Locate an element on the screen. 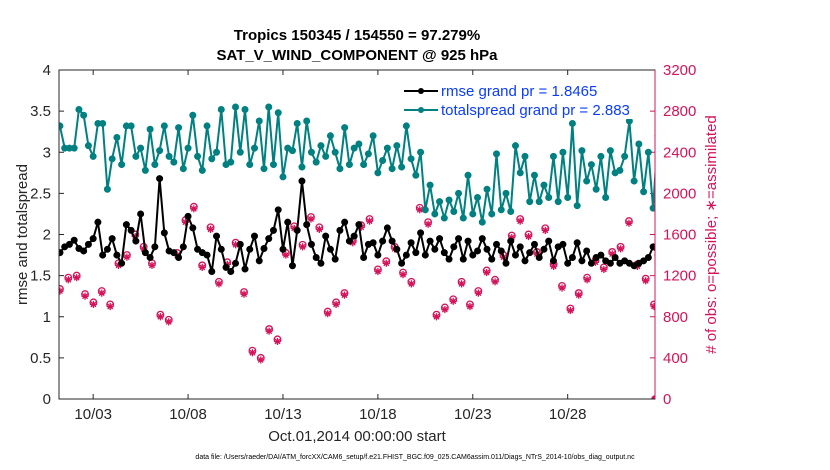 The height and width of the screenshot is (470, 830). chart-title: Tropics 150345 / 154550 = 97.279% is located at coordinates (357, 35).